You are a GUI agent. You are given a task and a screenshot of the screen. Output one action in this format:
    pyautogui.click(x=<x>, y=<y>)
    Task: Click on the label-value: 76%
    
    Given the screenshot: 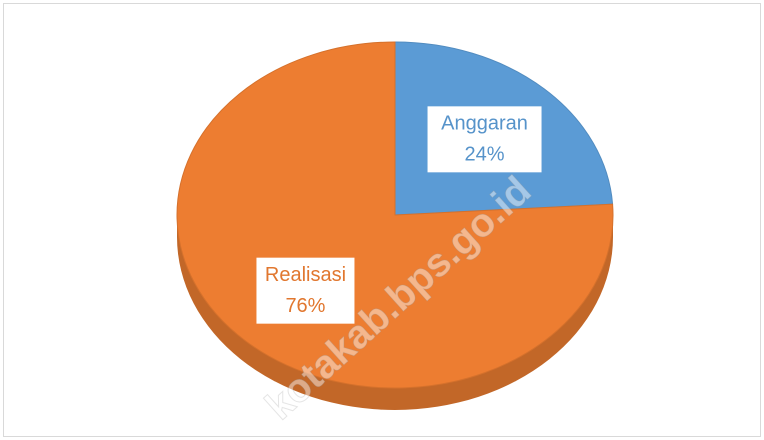 What is the action you would take?
    pyautogui.click(x=305, y=306)
    